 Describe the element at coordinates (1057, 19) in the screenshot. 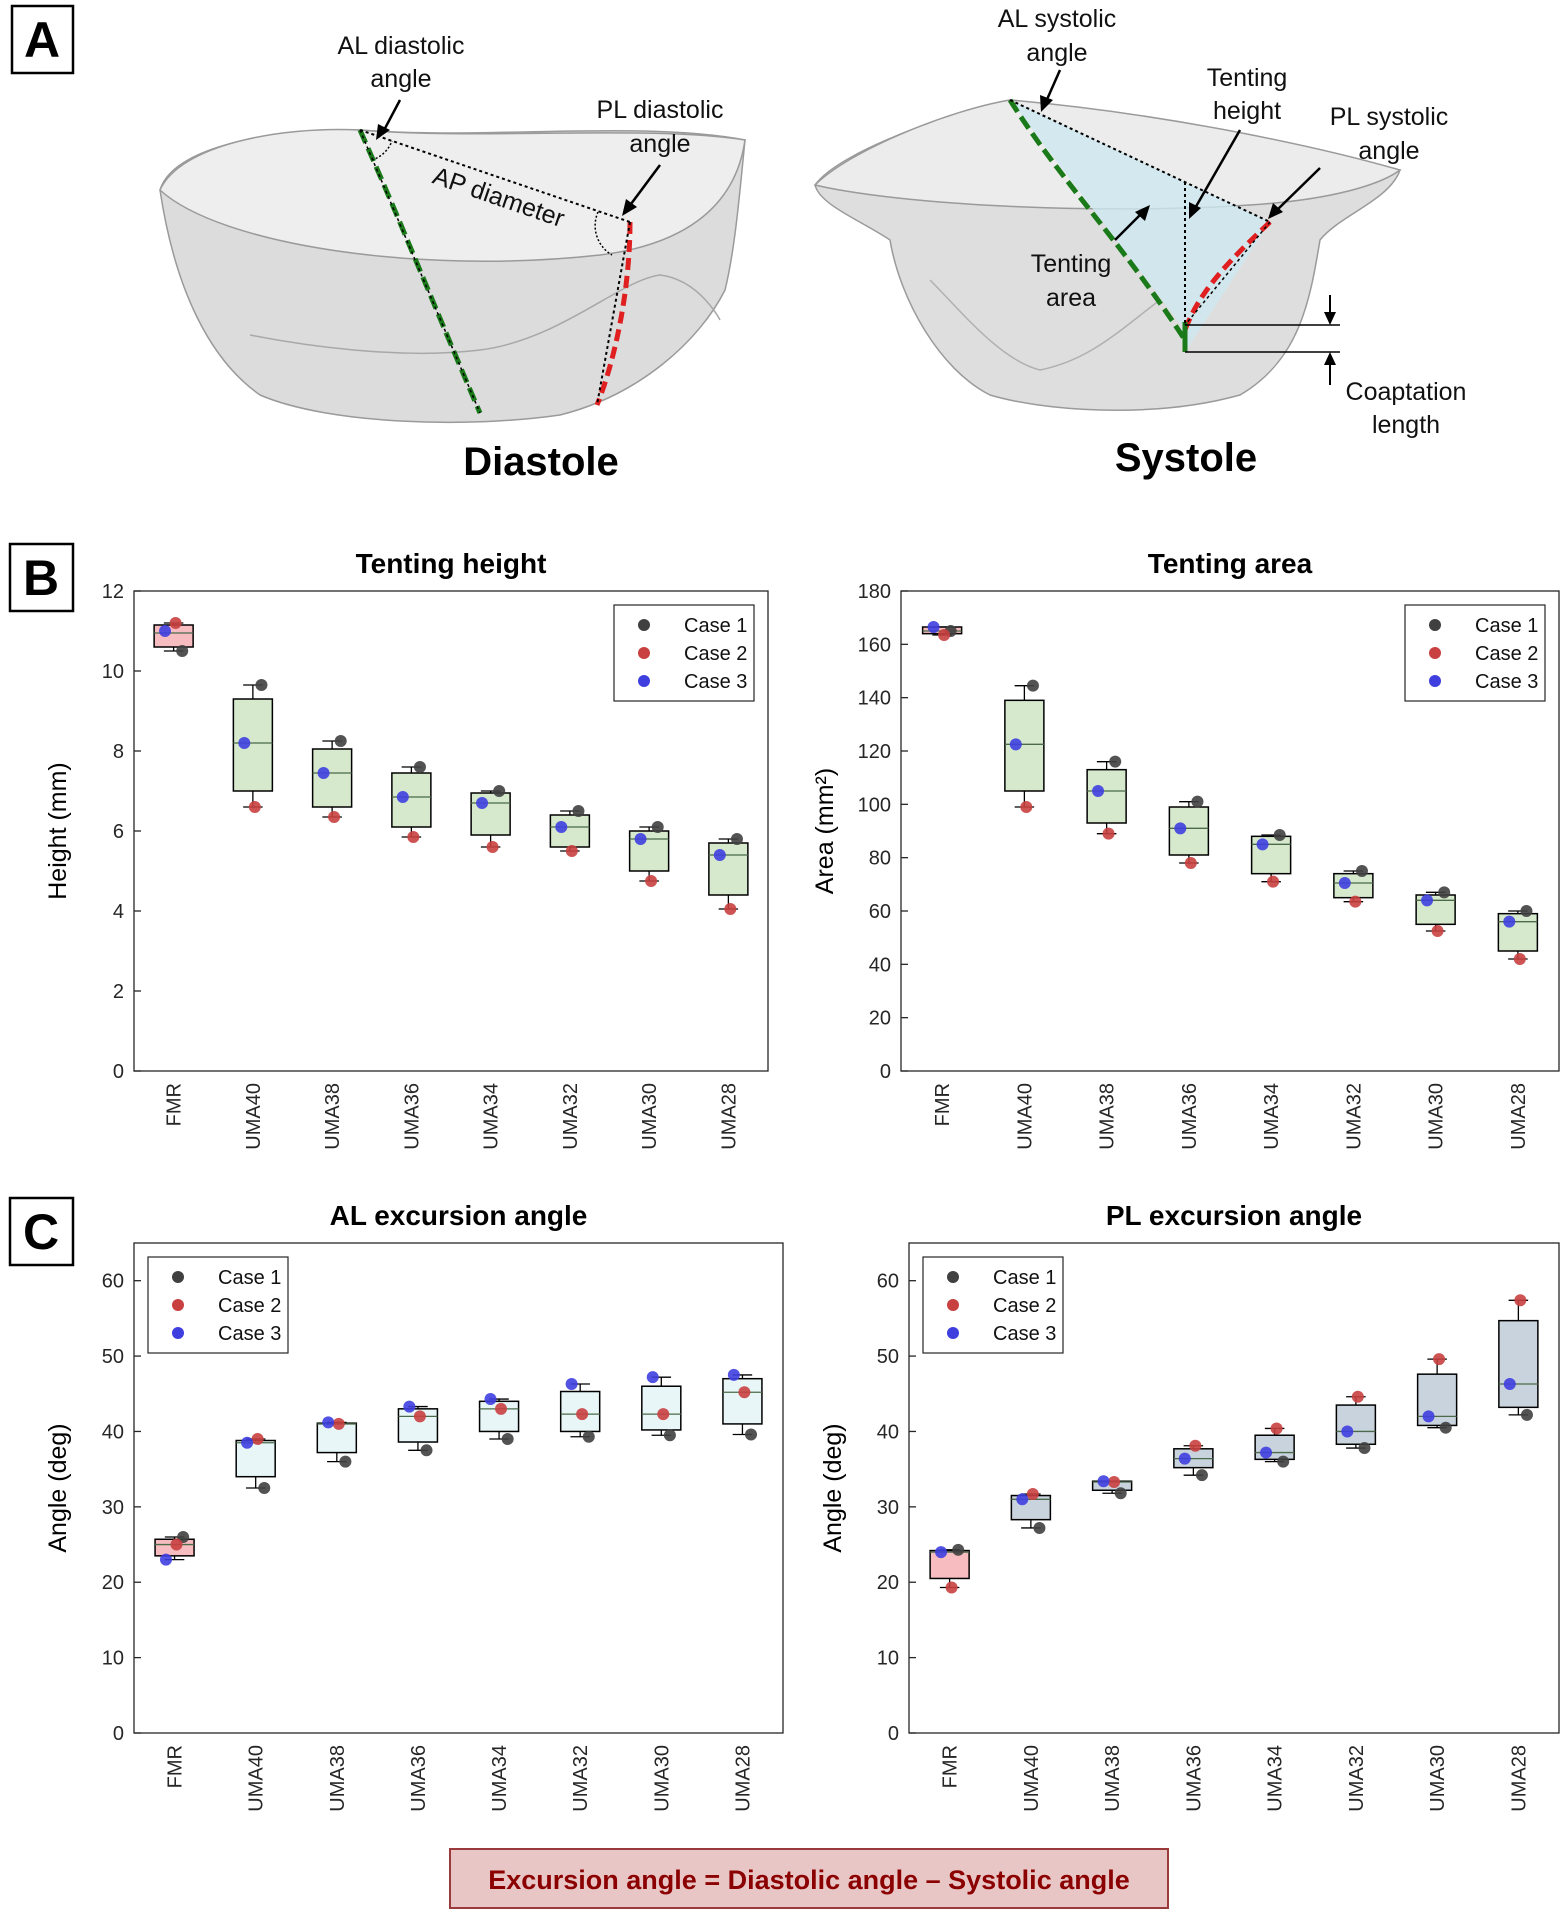

I see `annotation: AL systolic` at that location.